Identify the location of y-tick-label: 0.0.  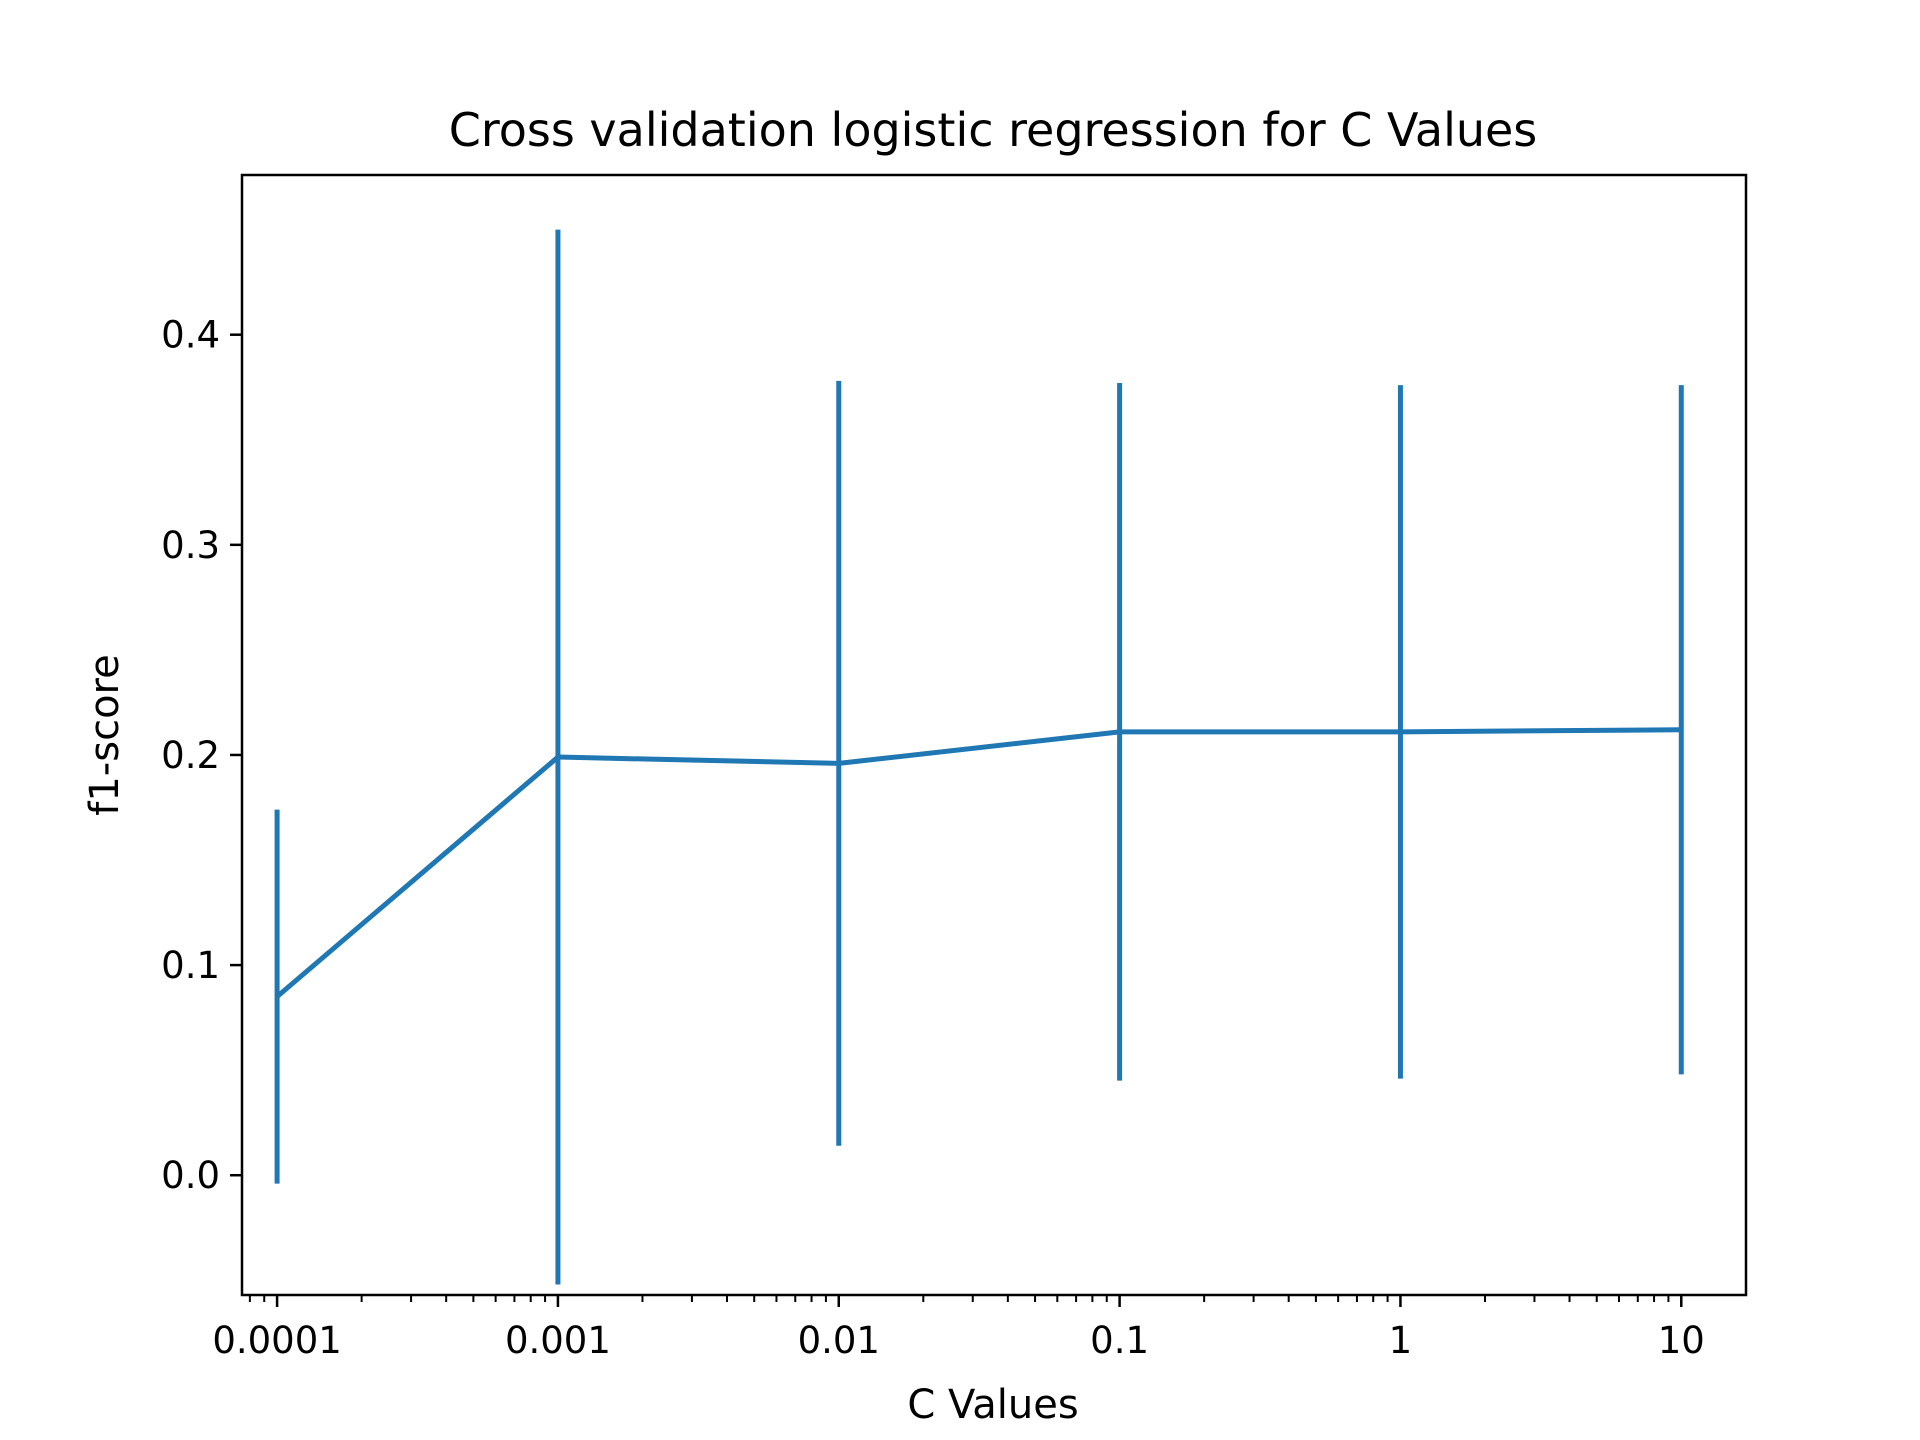
(190, 1175).